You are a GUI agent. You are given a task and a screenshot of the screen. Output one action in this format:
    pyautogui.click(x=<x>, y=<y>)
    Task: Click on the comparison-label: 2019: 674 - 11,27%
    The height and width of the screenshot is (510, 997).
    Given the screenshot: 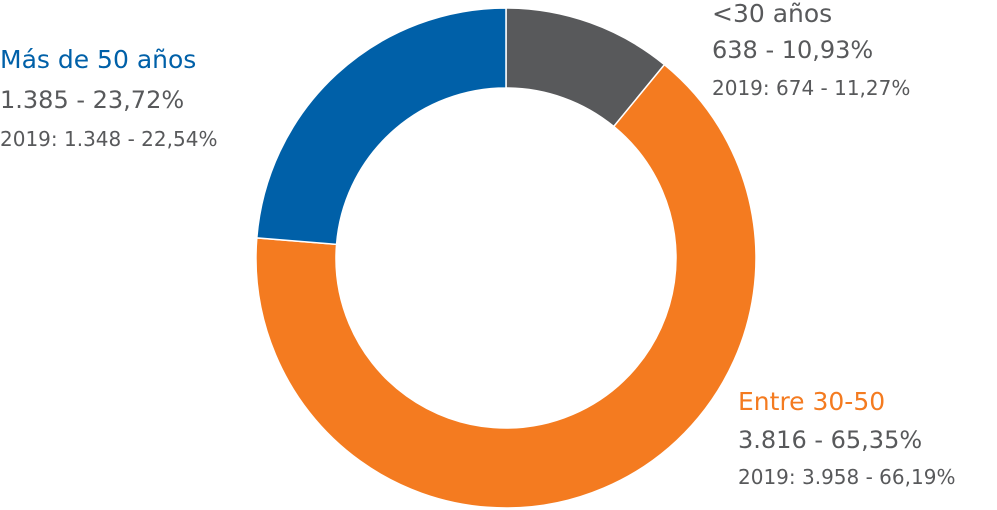 What is the action you would take?
    pyautogui.click(x=811, y=88)
    